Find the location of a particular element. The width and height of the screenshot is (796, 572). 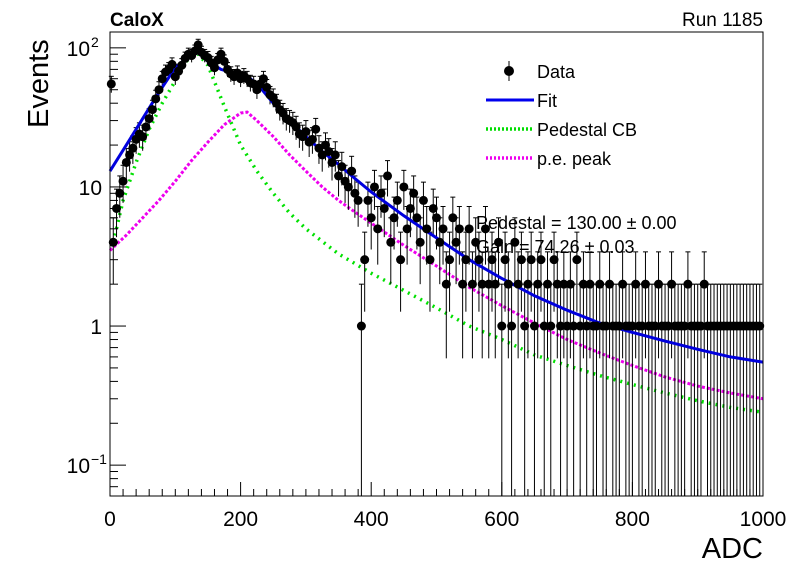

x-tick-label: 400 is located at coordinates (371, 519).